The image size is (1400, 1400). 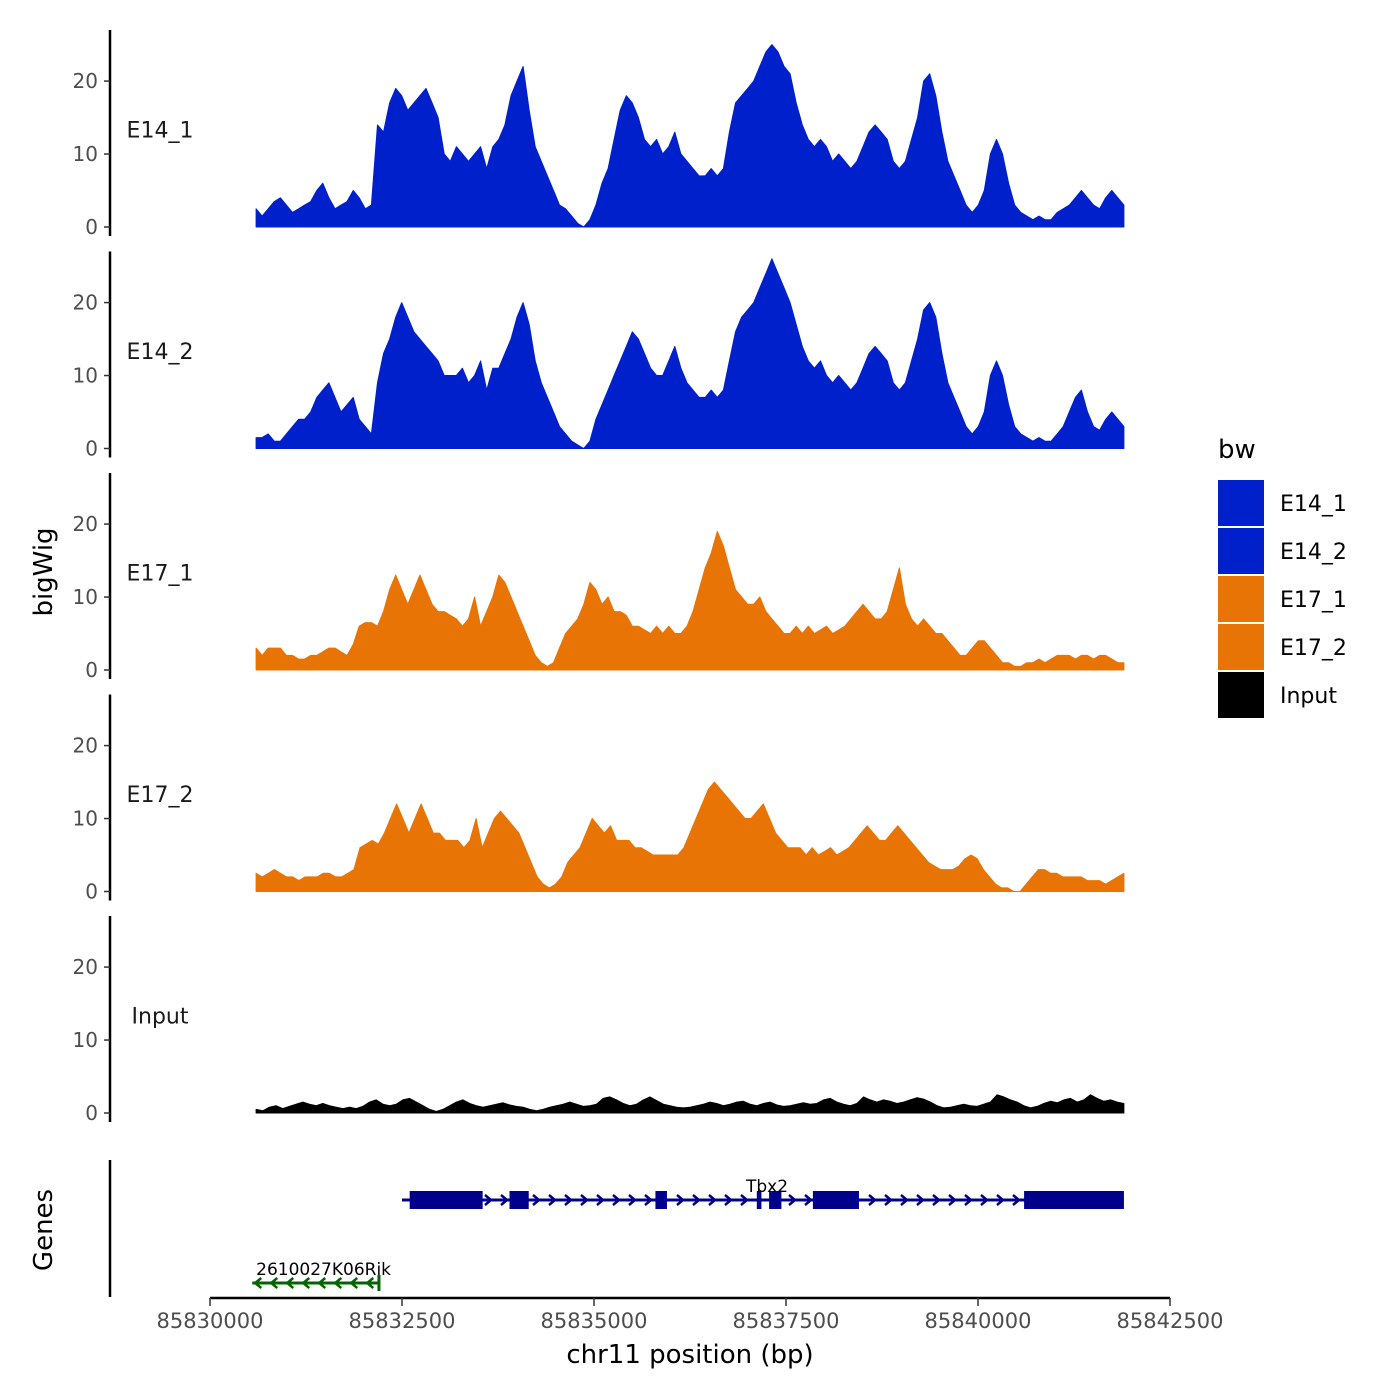 What do you see at coordinates (210, 1321) in the screenshot?
I see `x-tick-label: 85830000` at bounding box center [210, 1321].